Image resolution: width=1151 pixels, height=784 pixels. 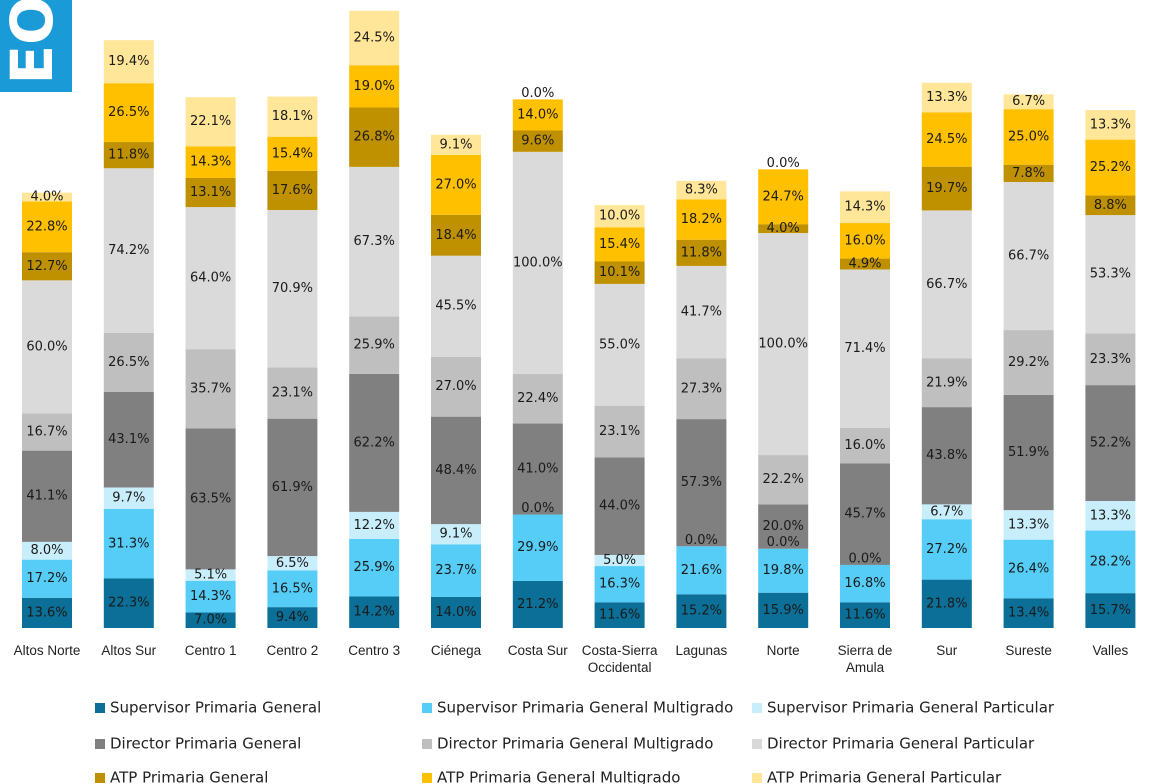 I want to click on value-label: 25.2%, so click(x=1110, y=167).